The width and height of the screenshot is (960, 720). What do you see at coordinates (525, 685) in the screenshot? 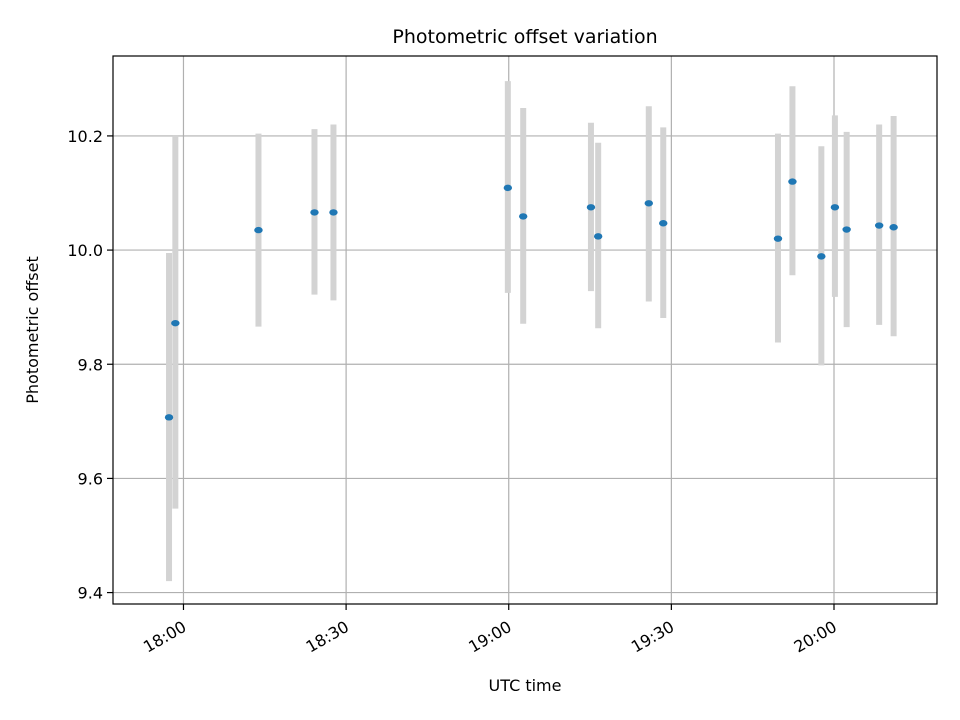
I see `x-axis-label: UTC time` at bounding box center [525, 685].